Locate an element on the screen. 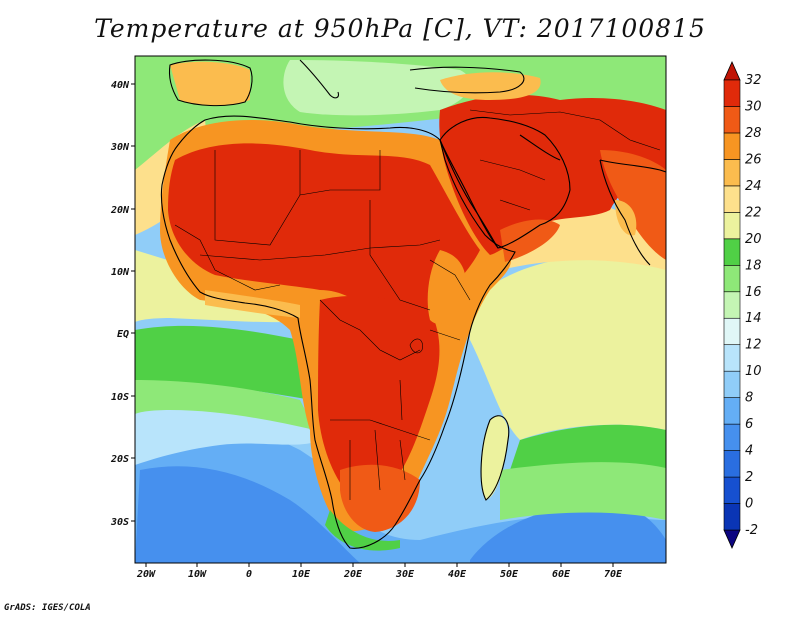 The height and width of the screenshot is (618, 800). border-sahel is located at coordinates (320, 250).